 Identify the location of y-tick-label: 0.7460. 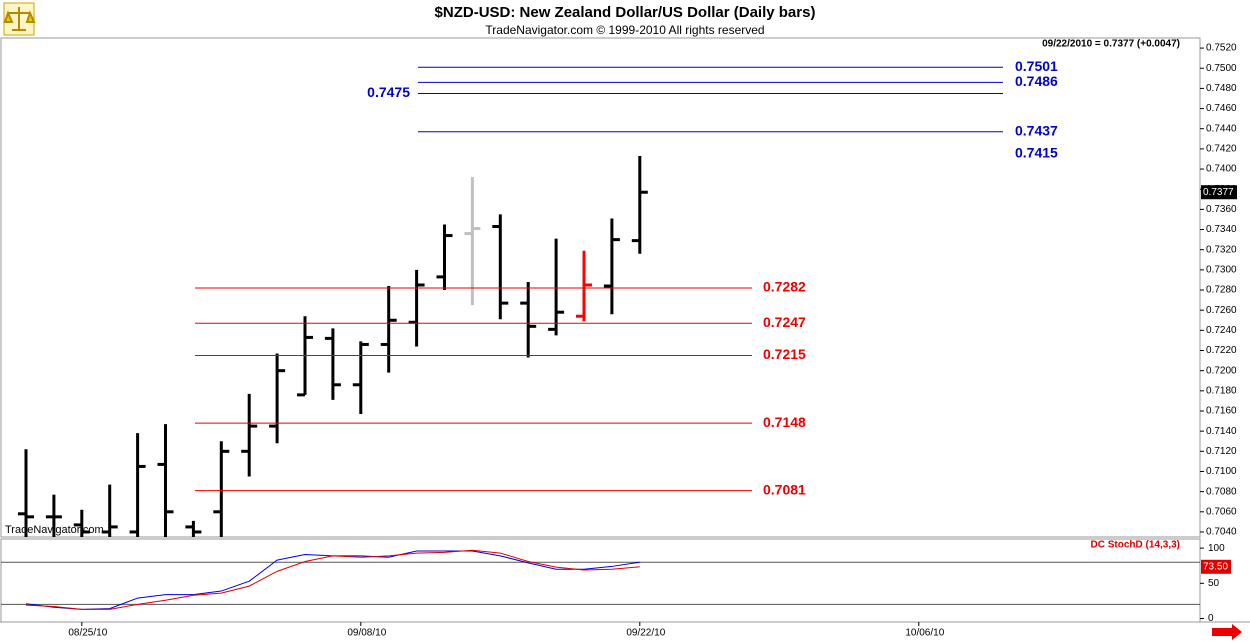
(1221, 108).